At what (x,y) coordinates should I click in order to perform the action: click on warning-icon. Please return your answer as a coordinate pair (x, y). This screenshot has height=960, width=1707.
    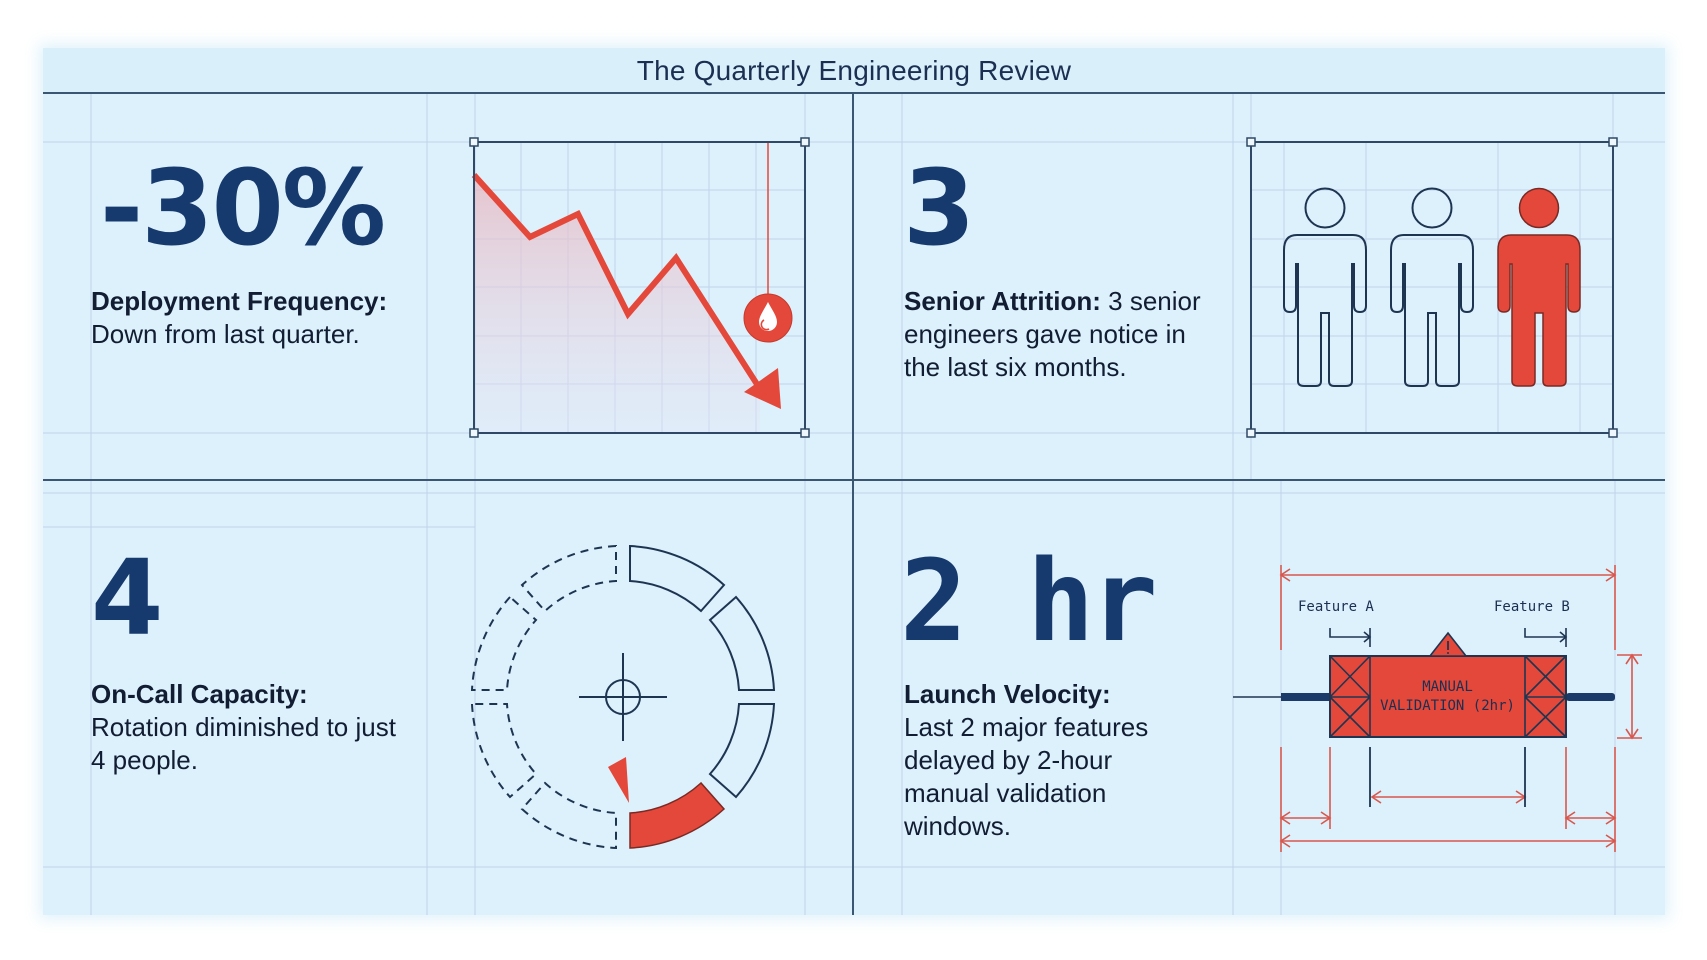
    Looking at the image, I should click on (1448, 644).